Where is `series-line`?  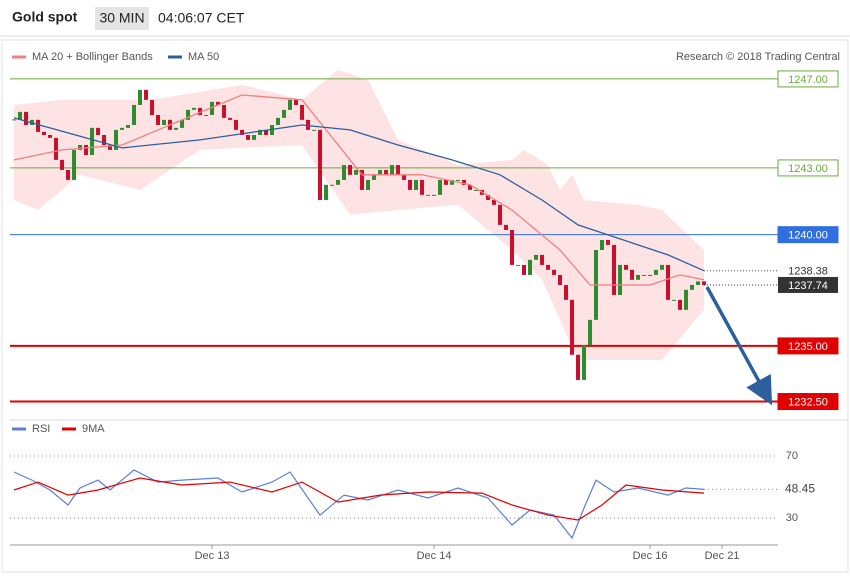
series-line is located at coordinates (359, 504).